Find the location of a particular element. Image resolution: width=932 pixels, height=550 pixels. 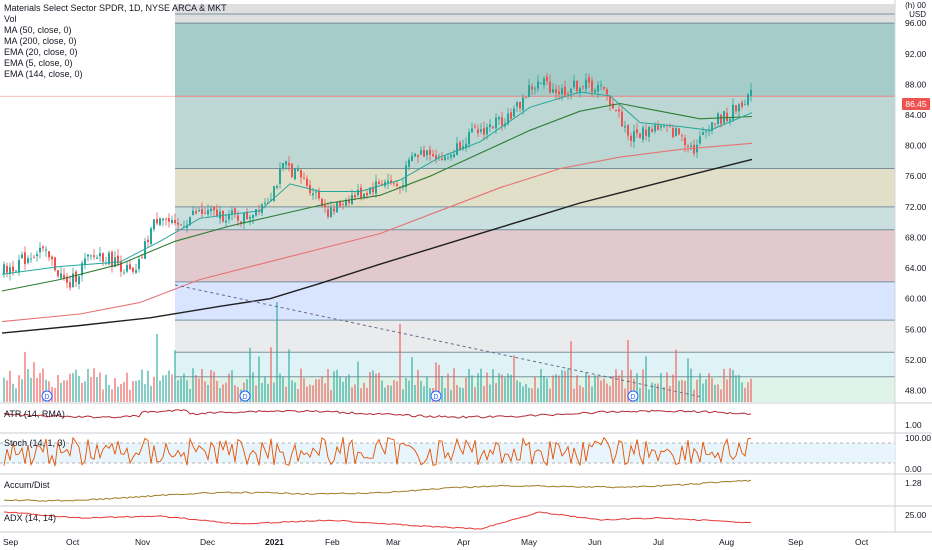

legend-item-ma50: MA (50, close, 0) is located at coordinates (38, 30).